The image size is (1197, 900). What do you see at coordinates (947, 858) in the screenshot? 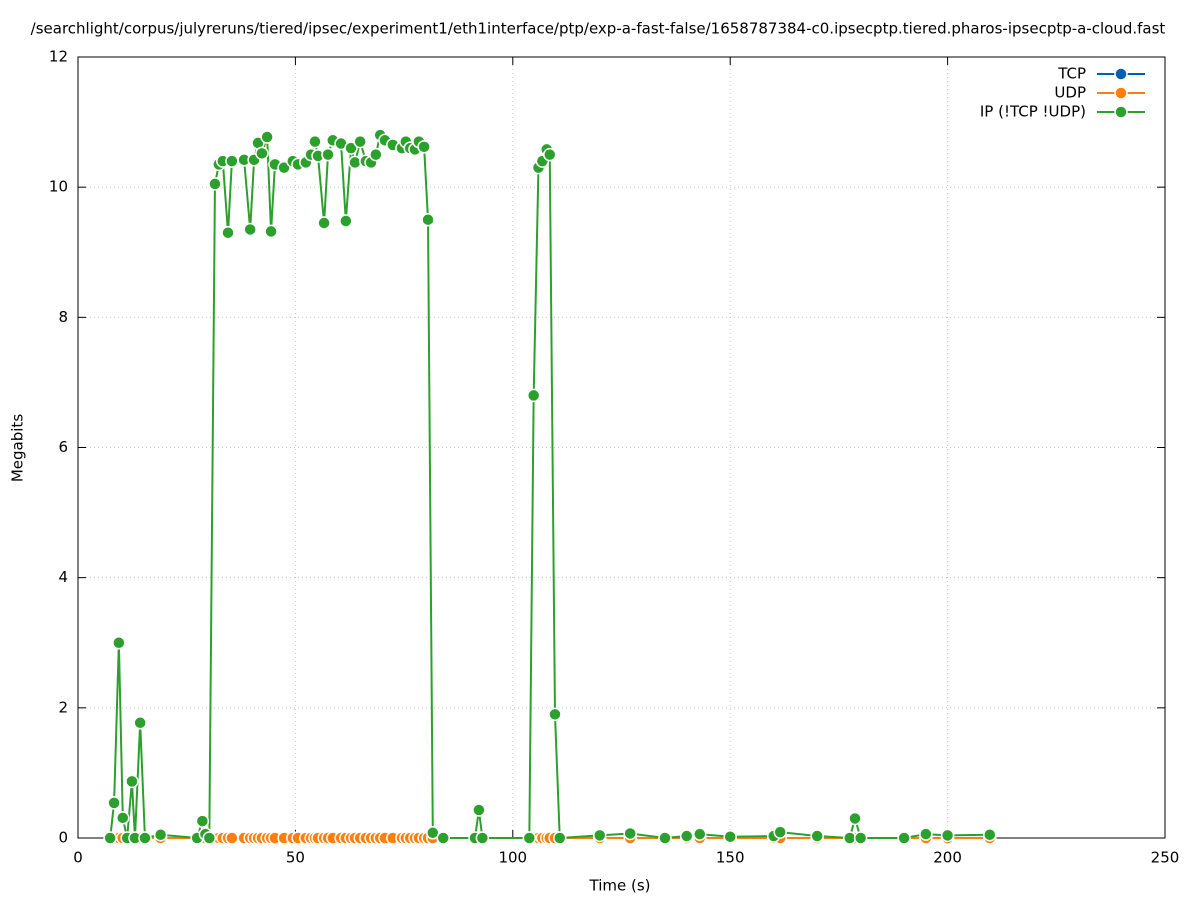
I see `x-tick-label: 200` at bounding box center [947, 858].